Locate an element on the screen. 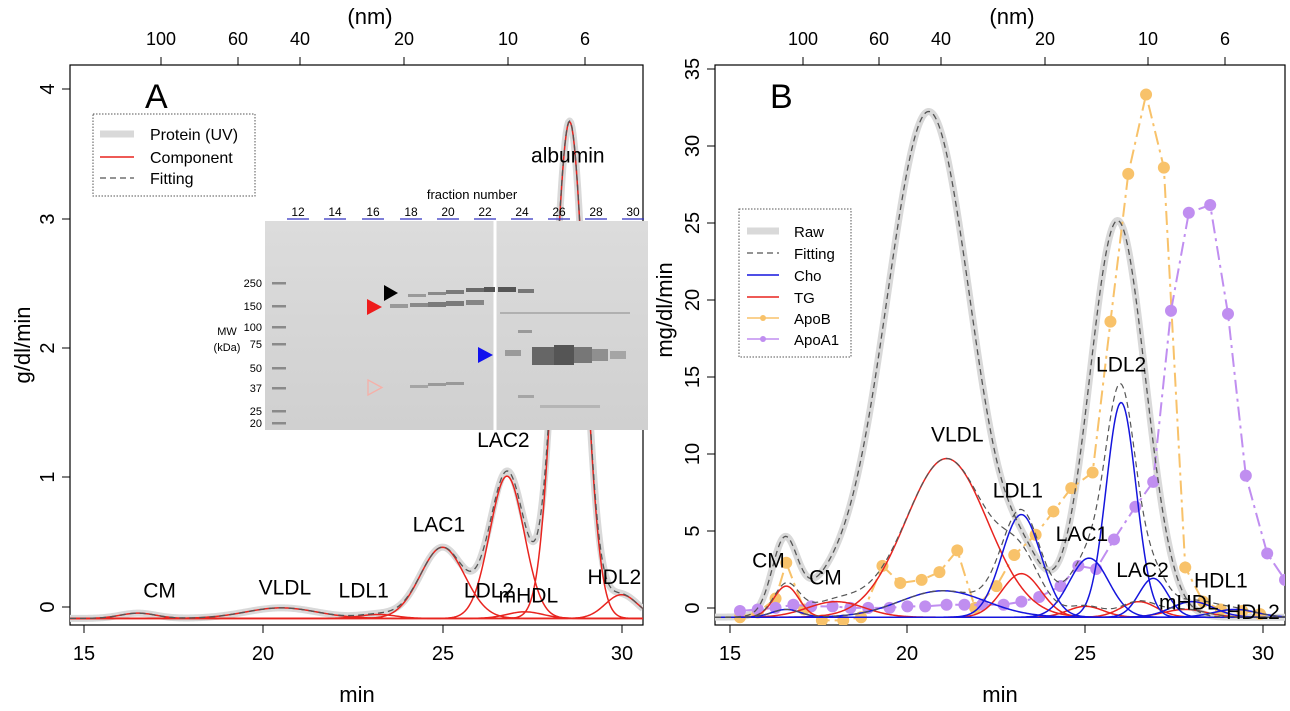 The image size is (1290, 711). x-tick-label: 20 is located at coordinates (263, 654).